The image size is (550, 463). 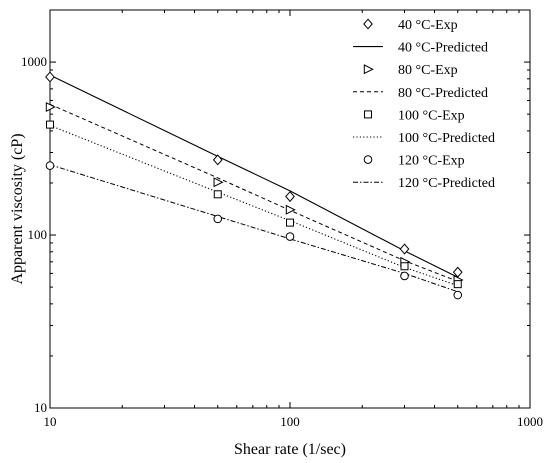 What do you see at coordinates (428, 25) in the screenshot?
I see `legend-label: 40 °C-Exp` at bounding box center [428, 25].